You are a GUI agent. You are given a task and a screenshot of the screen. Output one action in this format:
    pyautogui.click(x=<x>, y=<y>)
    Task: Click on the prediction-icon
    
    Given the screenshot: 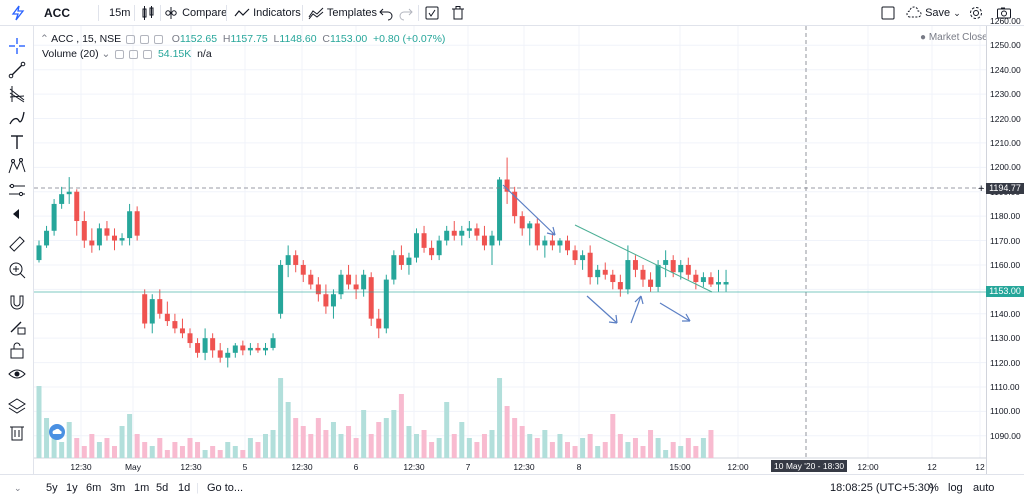 What is the action you would take?
    pyautogui.click(x=17, y=190)
    